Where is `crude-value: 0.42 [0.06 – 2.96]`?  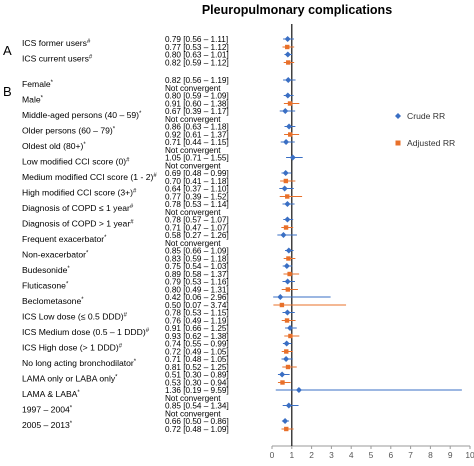
crude-value: 0.42 [0.06 – 2.96] is located at coordinates (197, 297).